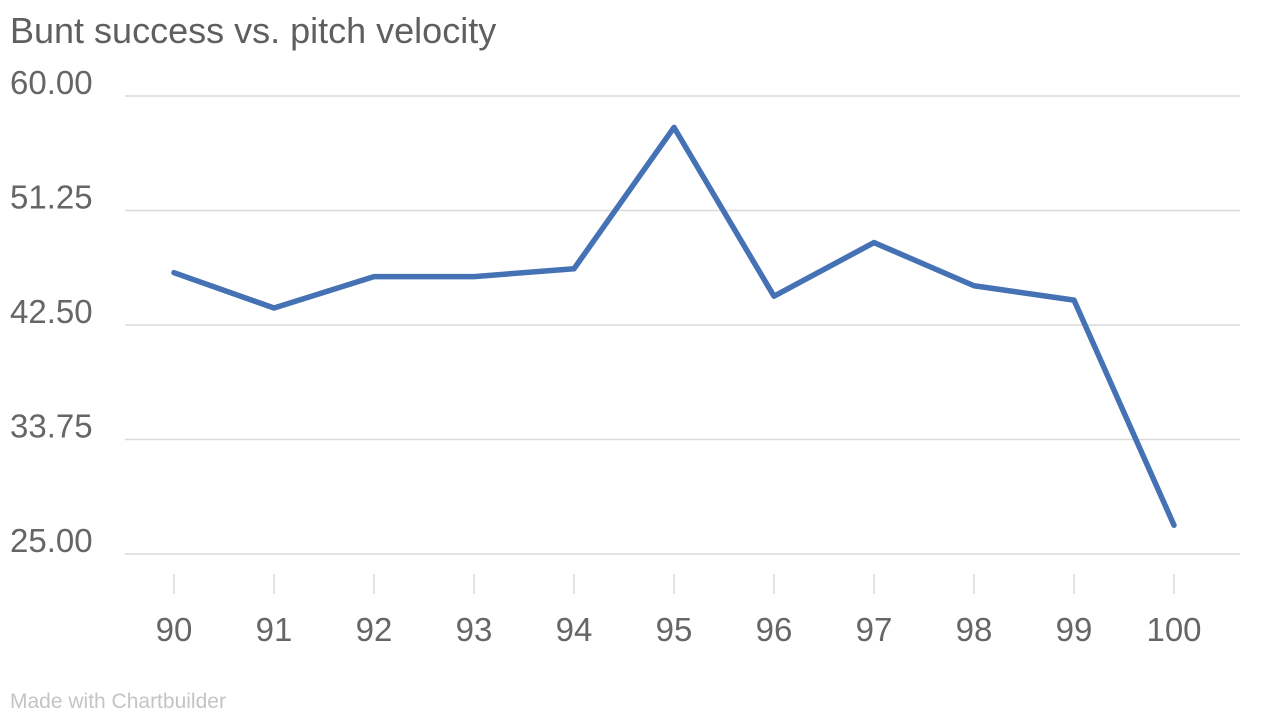 Image resolution: width=1280 pixels, height=720 pixels. I want to click on x-axis-ticks: 90 91 92 93 94 95 96 97 98 99 100, so click(679, 611).